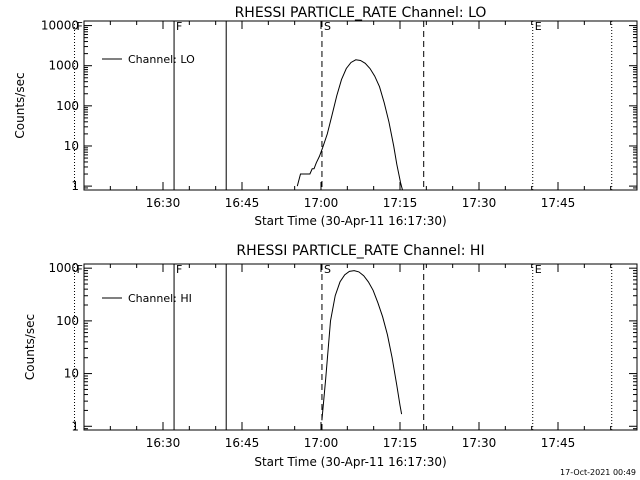  What do you see at coordinates (598, 472) in the screenshot?
I see `datestamp: 17-Oct-2021 00:49` at bounding box center [598, 472].